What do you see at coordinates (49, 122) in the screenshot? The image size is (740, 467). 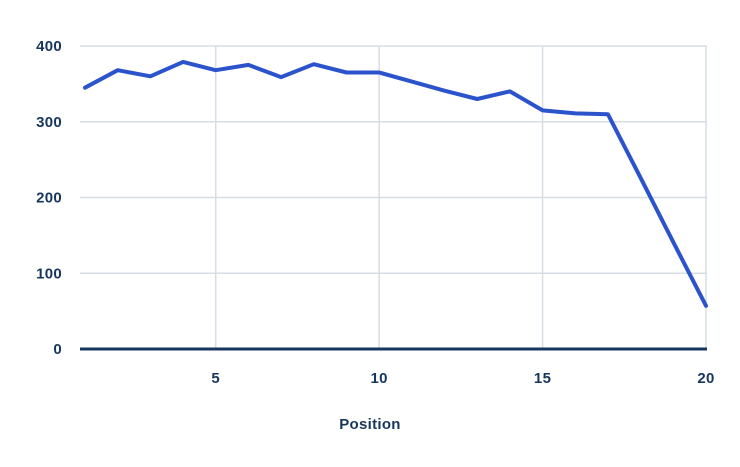 I see `y-tick-label: 300` at bounding box center [49, 122].